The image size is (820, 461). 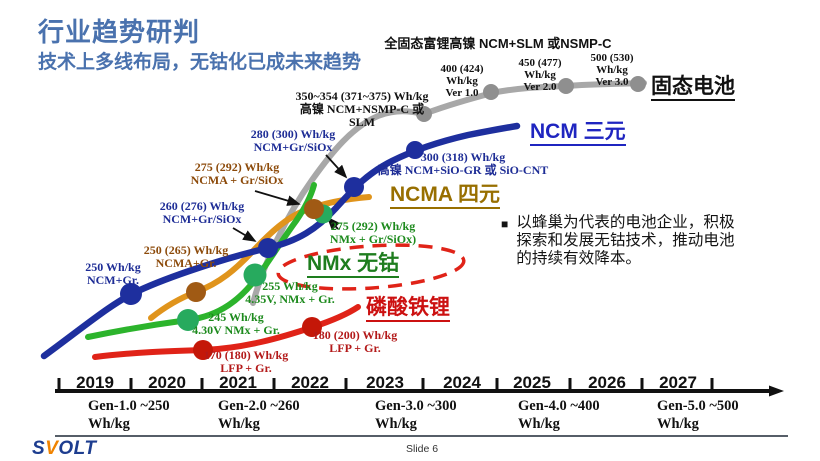 What do you see at coordinates (77, 448) in the screenshot?
I see `logo-letters-olt: OLT` at bounding box center [77, 448].